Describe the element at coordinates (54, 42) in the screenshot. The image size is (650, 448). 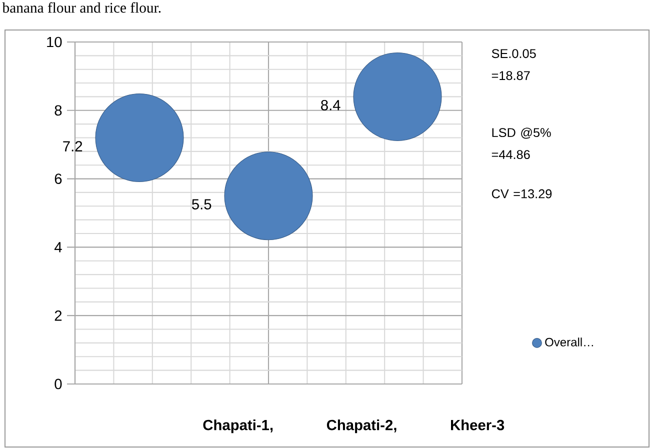
I see `y-tick-label: 10` at that location.